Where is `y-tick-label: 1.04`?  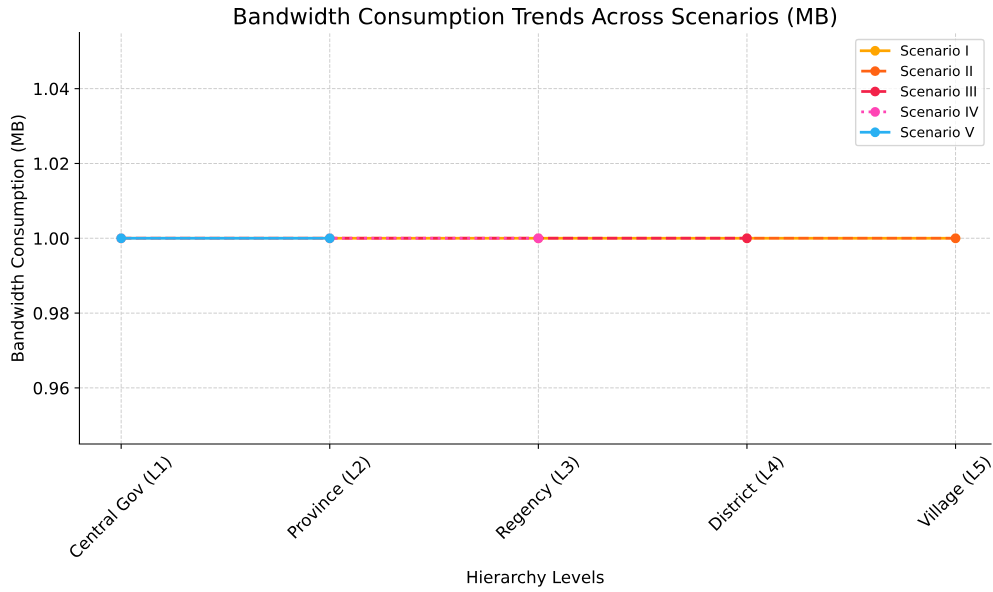 y-tick-label: 1.04 is located at coordinates (51, 89).